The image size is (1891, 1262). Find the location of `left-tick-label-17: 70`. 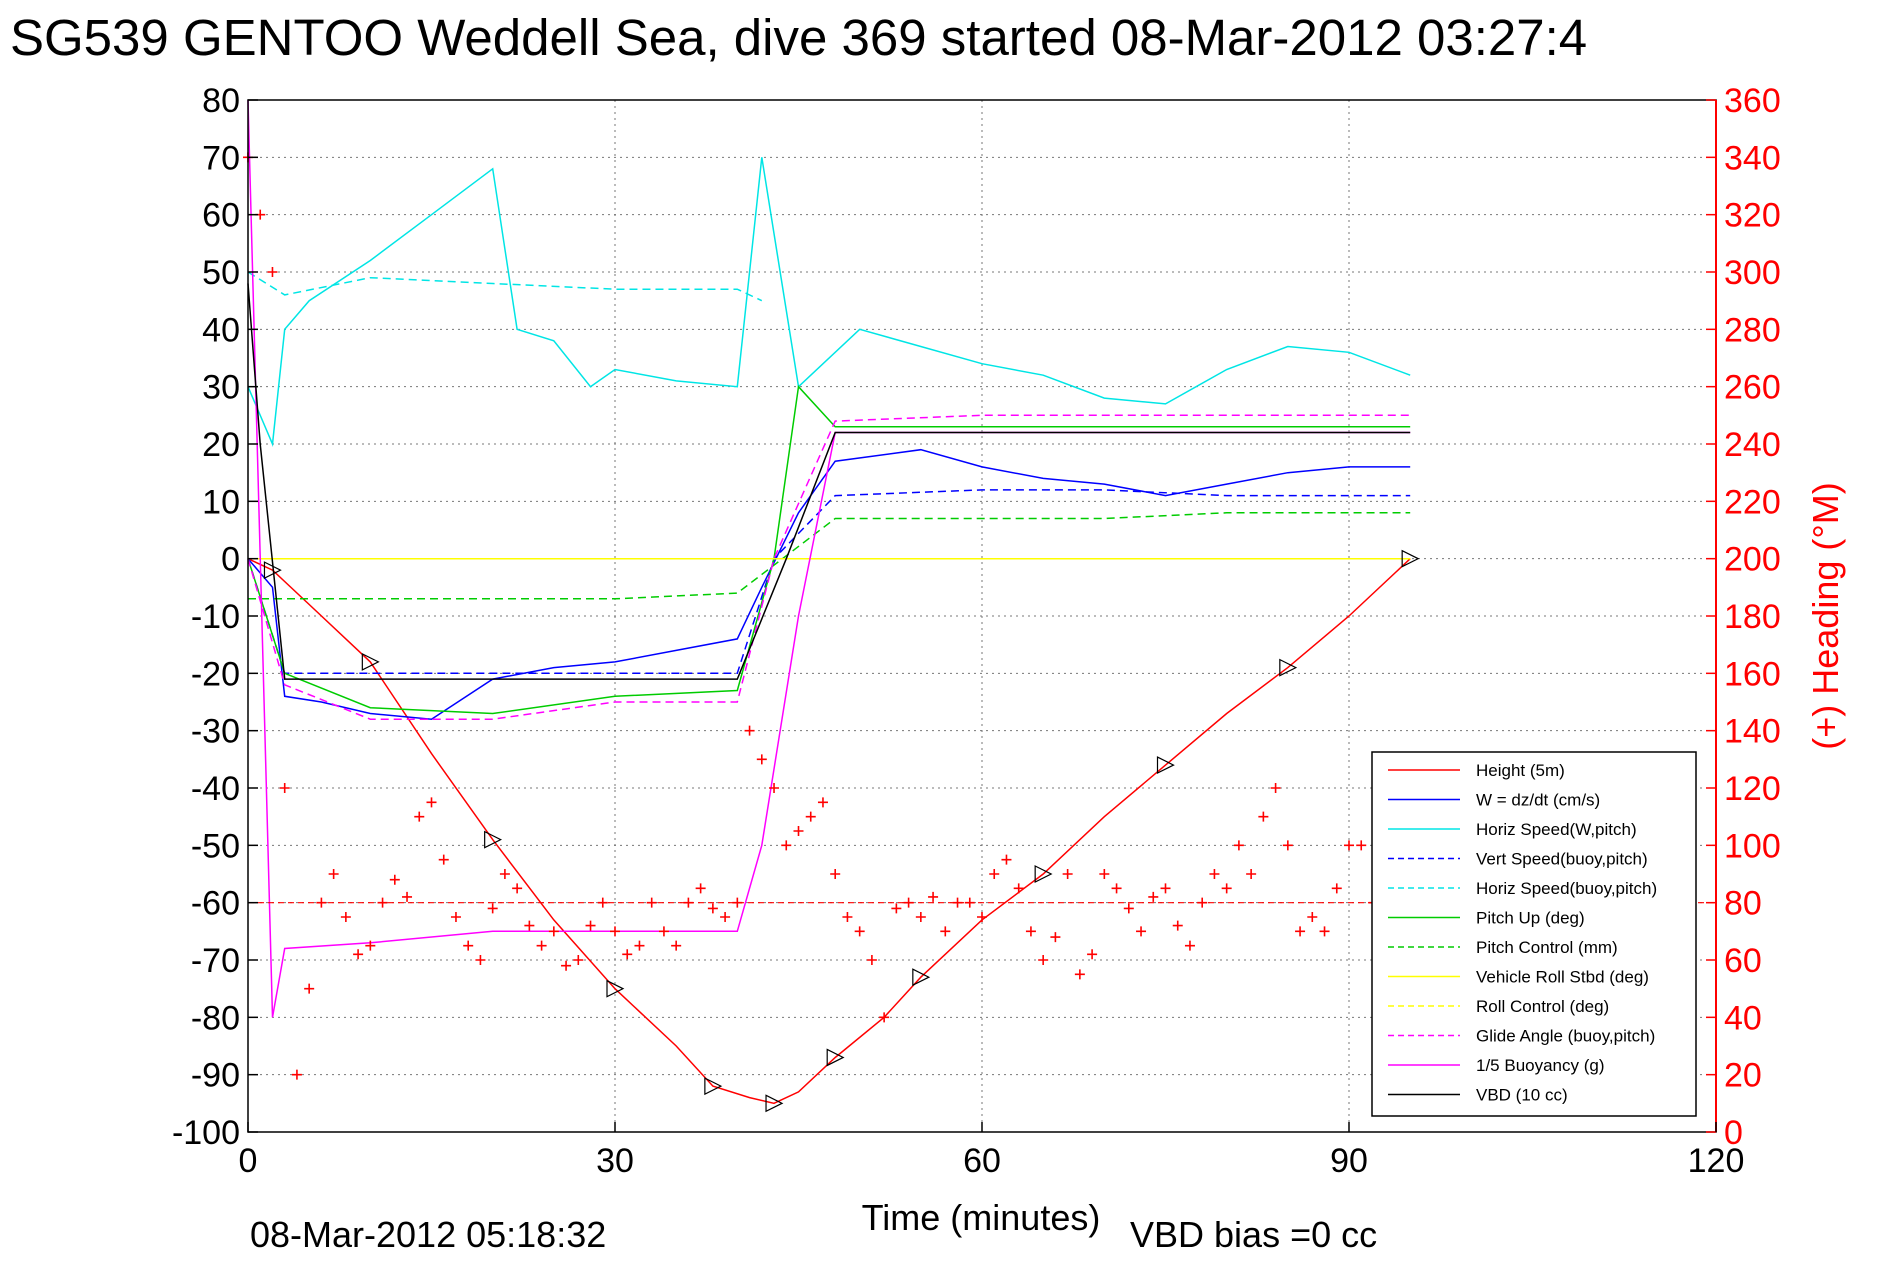

left-tick-label-17: 70 is located at coordinates (221, 158).